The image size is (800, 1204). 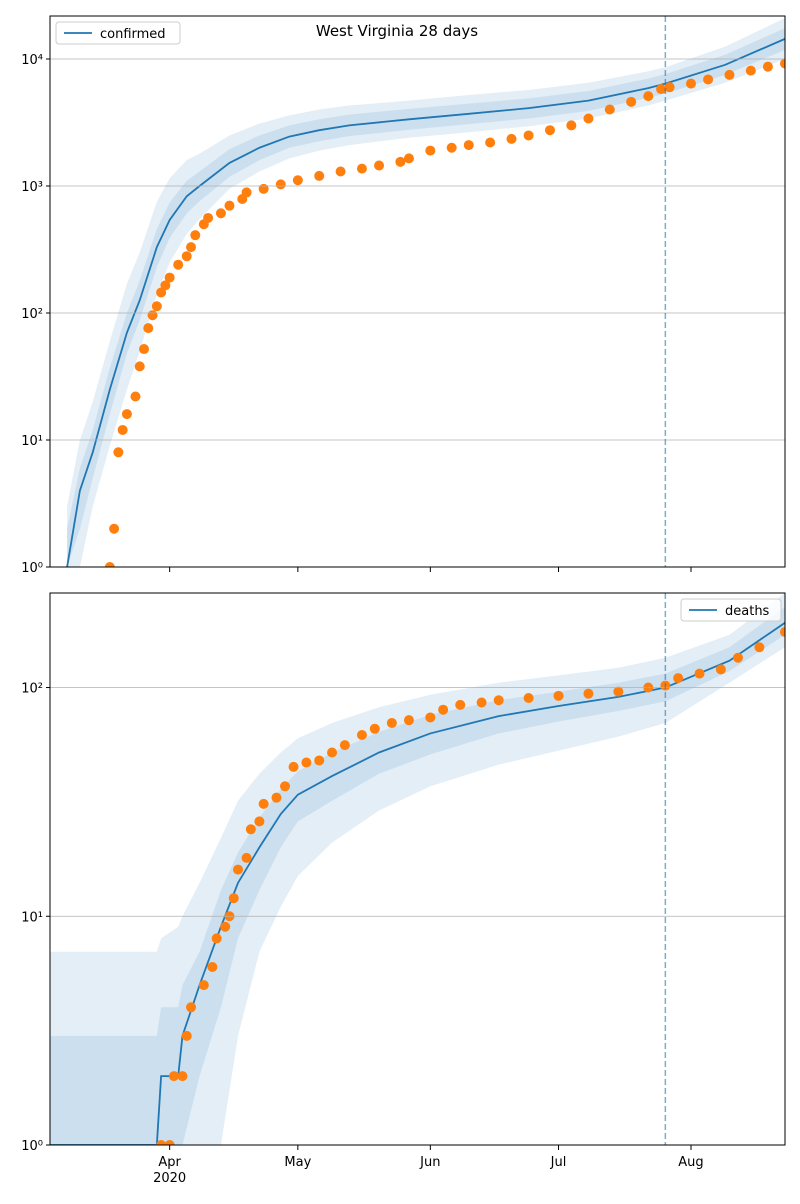 I want to click on y-tick-label: 10⁴, so click(x=32, y=60).